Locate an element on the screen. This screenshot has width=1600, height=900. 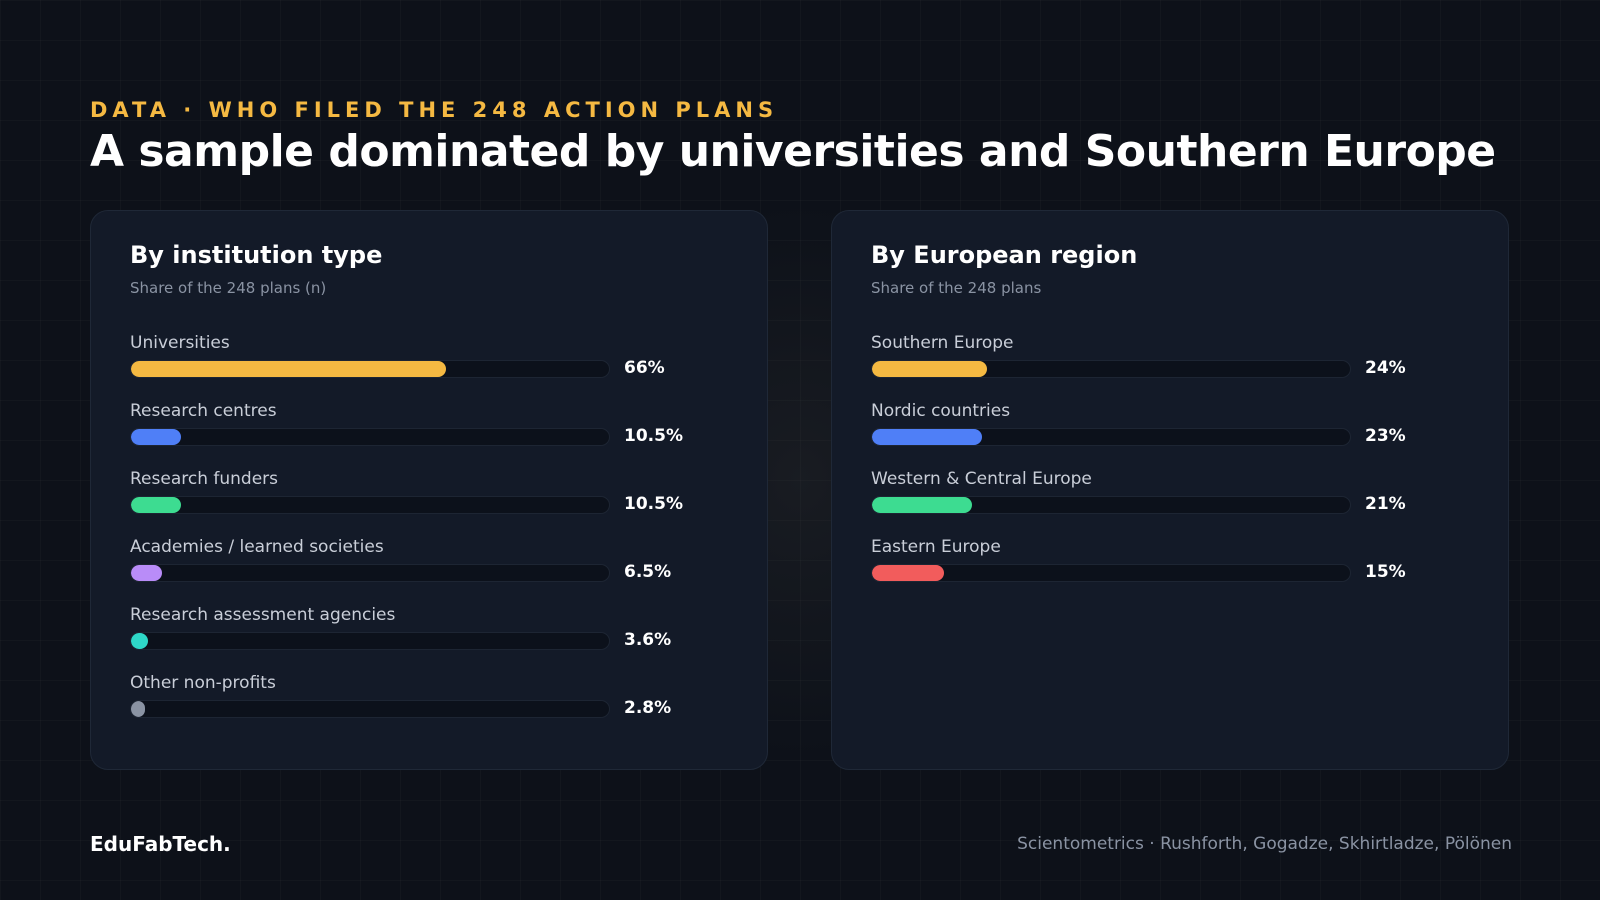
bar-row: Eastern Europe 15% is located at coordinates (1171, 571).